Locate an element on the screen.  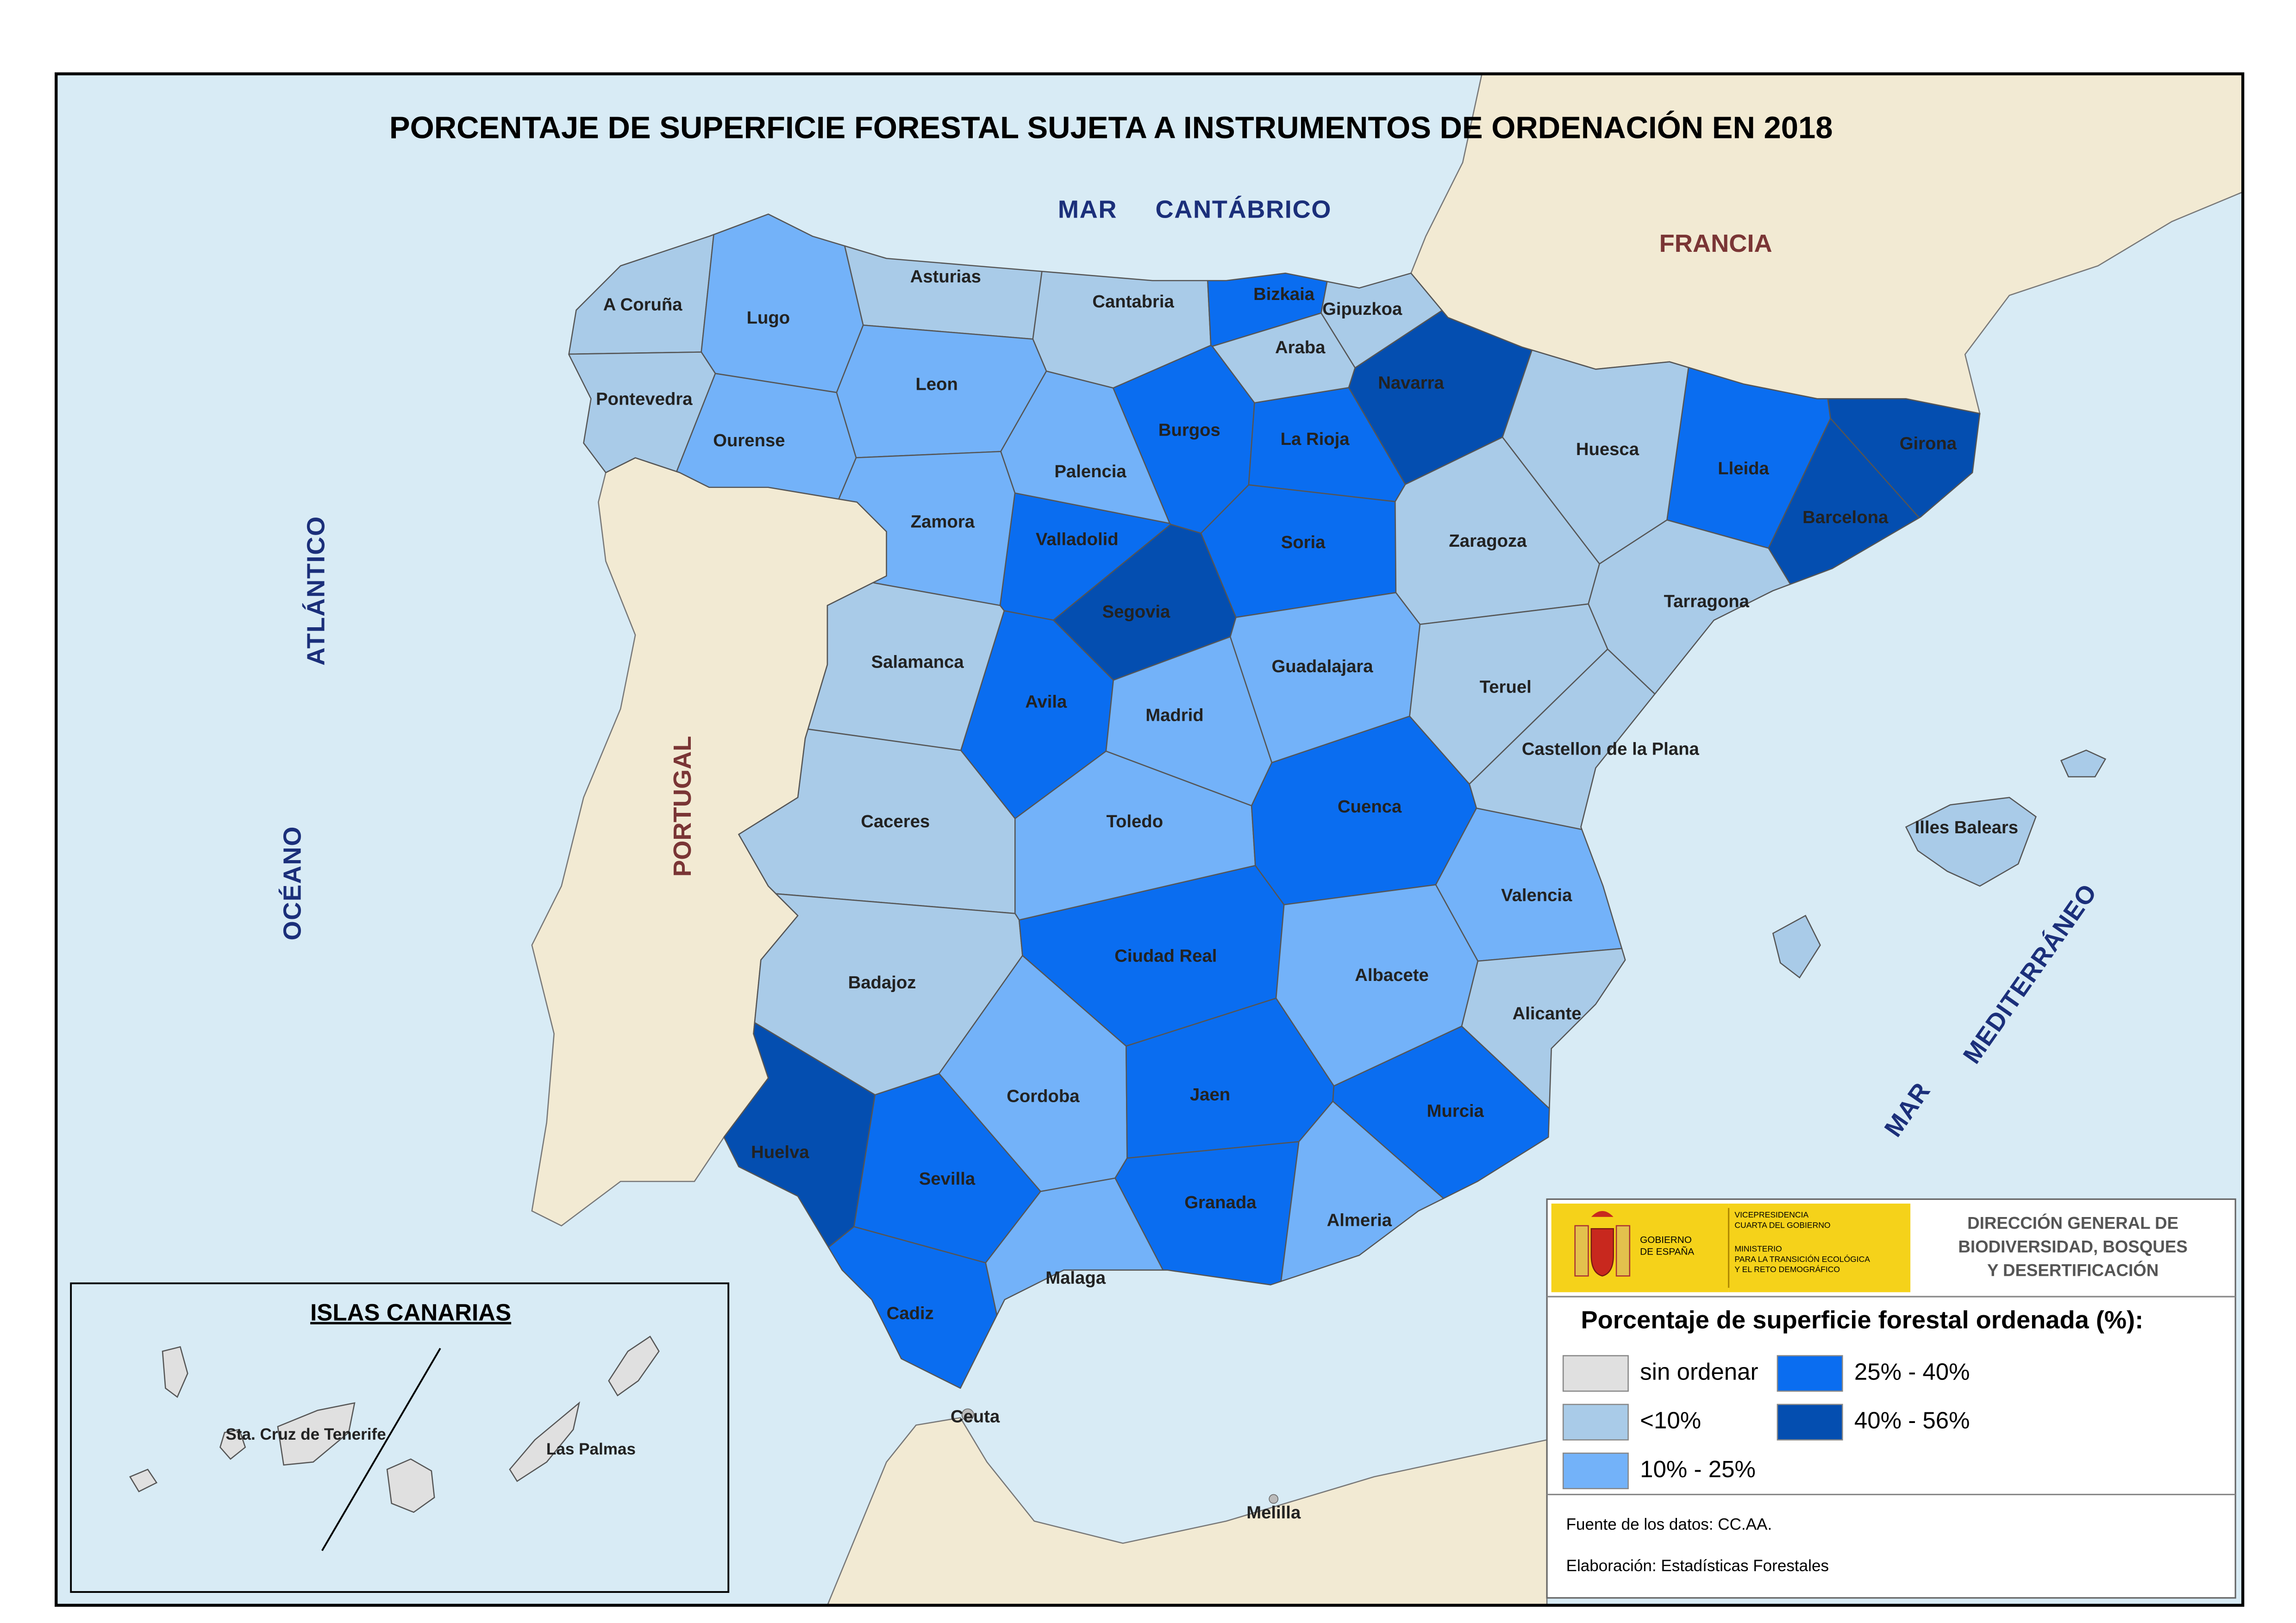
legend-label: 10% - 25% is located at coordinates (1698, 1469).